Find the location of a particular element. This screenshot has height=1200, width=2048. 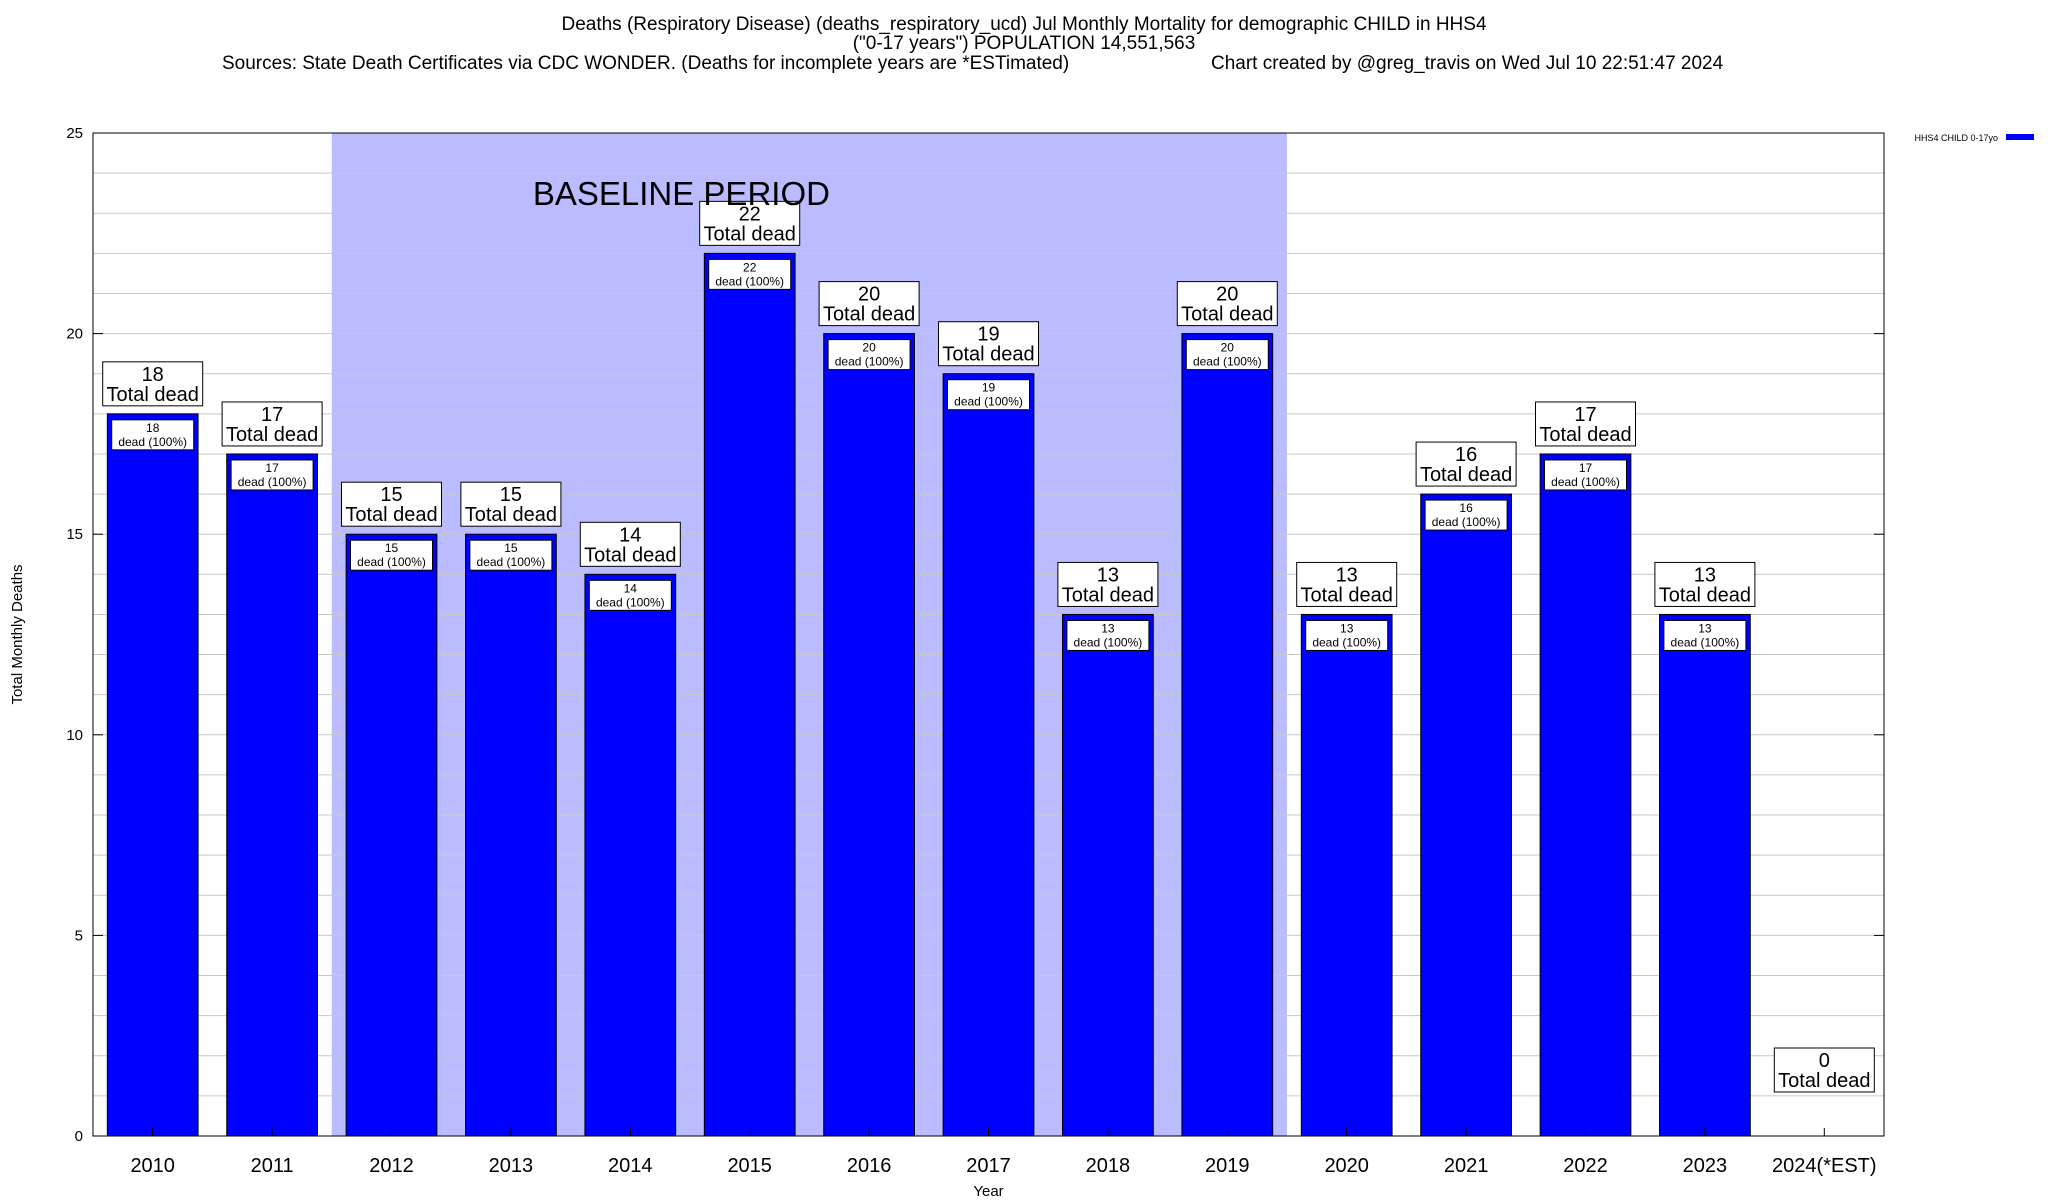

inner-label-count: 16 is located at coordinates (1466, 508).